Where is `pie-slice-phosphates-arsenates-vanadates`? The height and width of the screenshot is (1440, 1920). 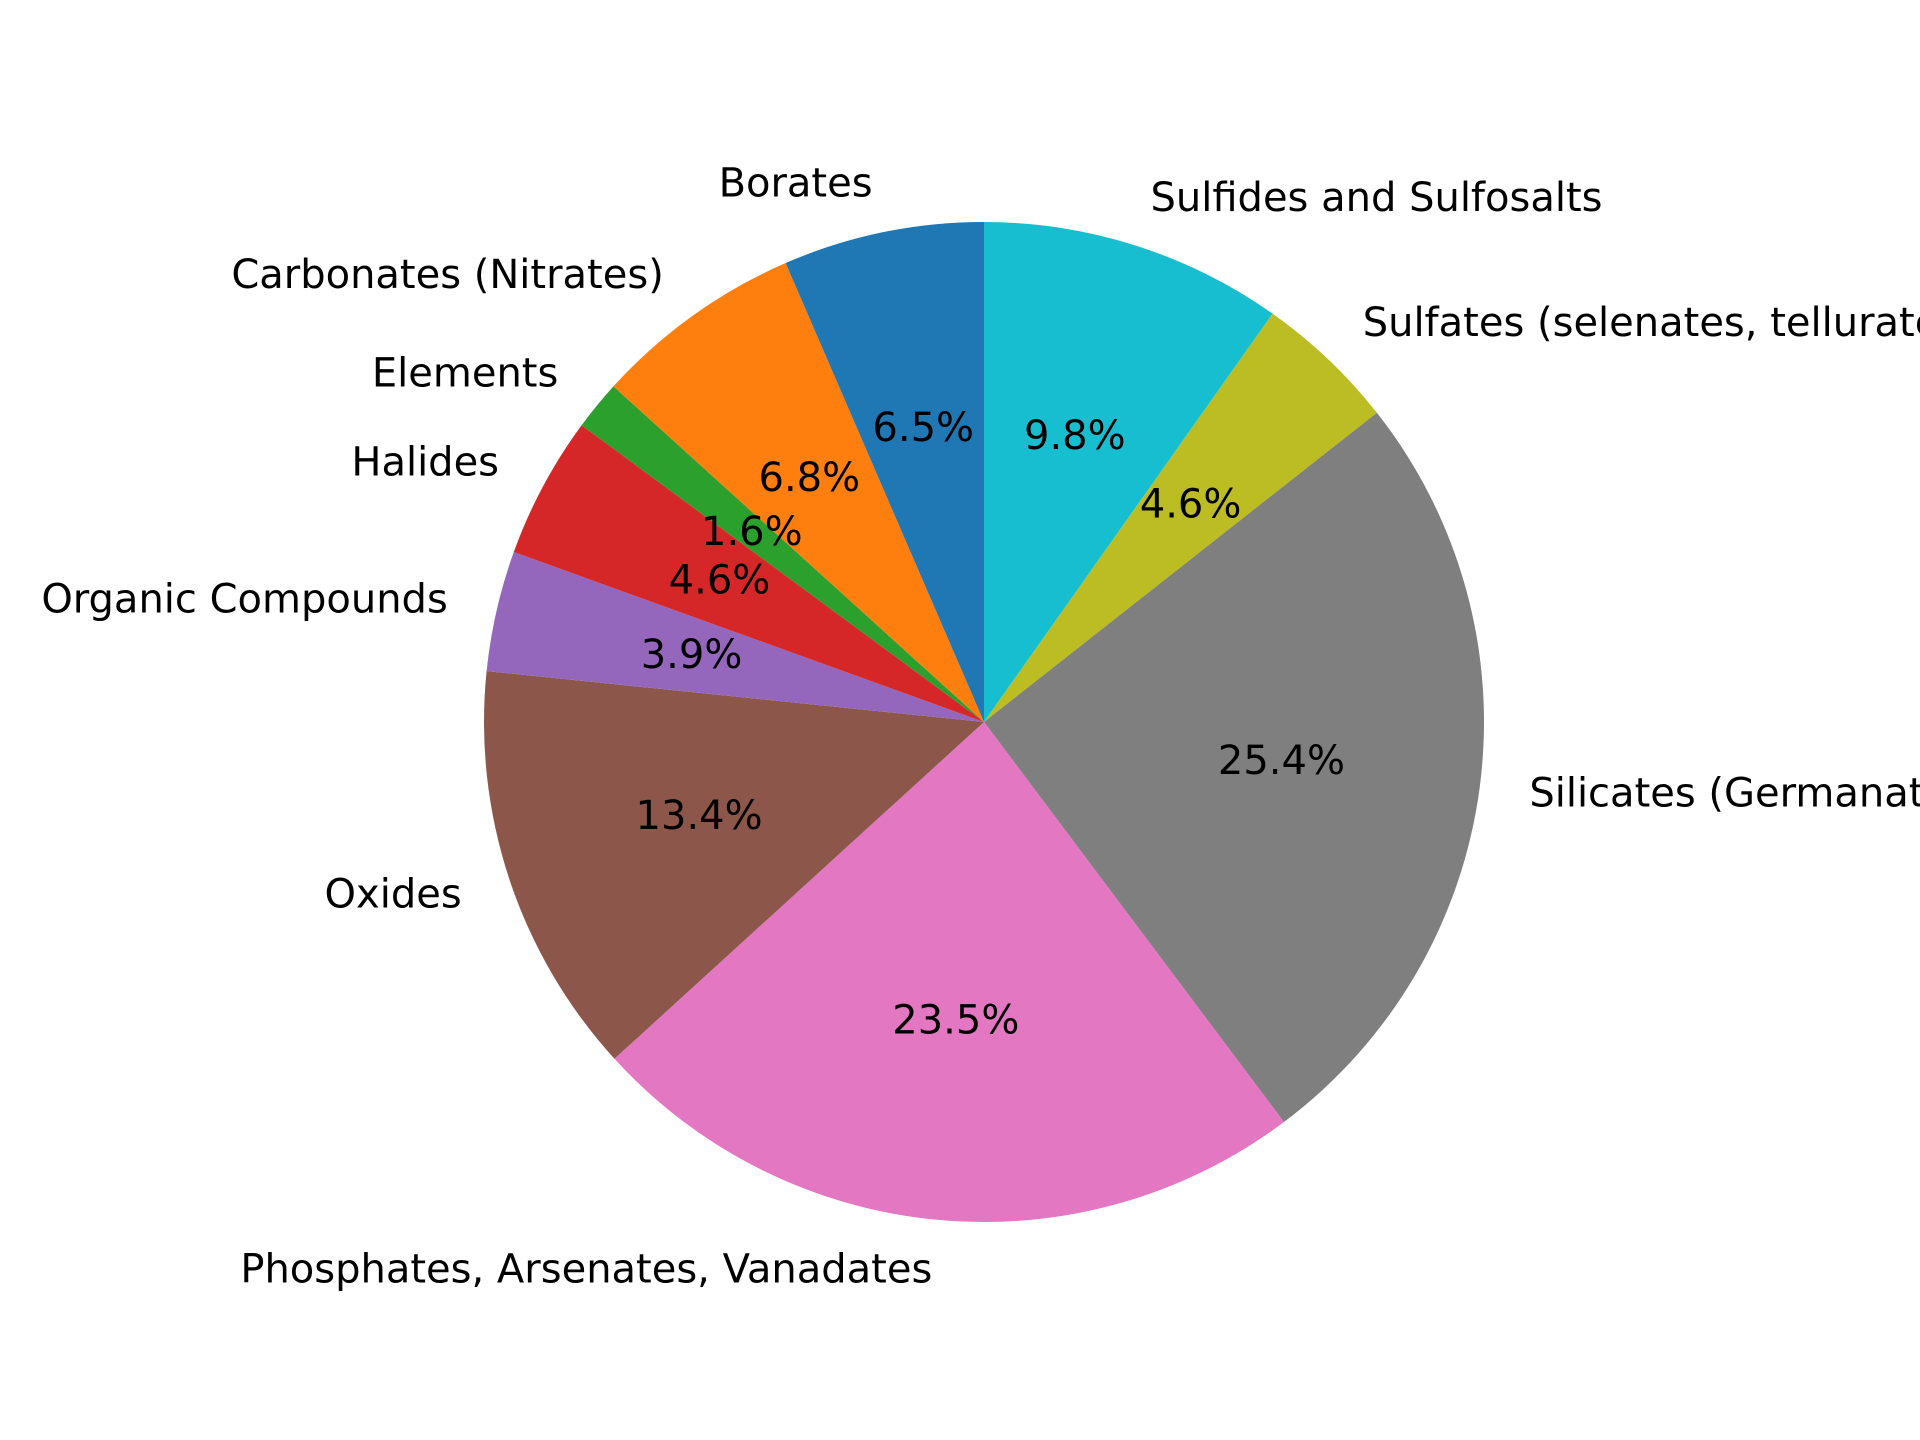 pie-slice-phosphates-arsenates-vanadates is located at coordinates (949, 972).